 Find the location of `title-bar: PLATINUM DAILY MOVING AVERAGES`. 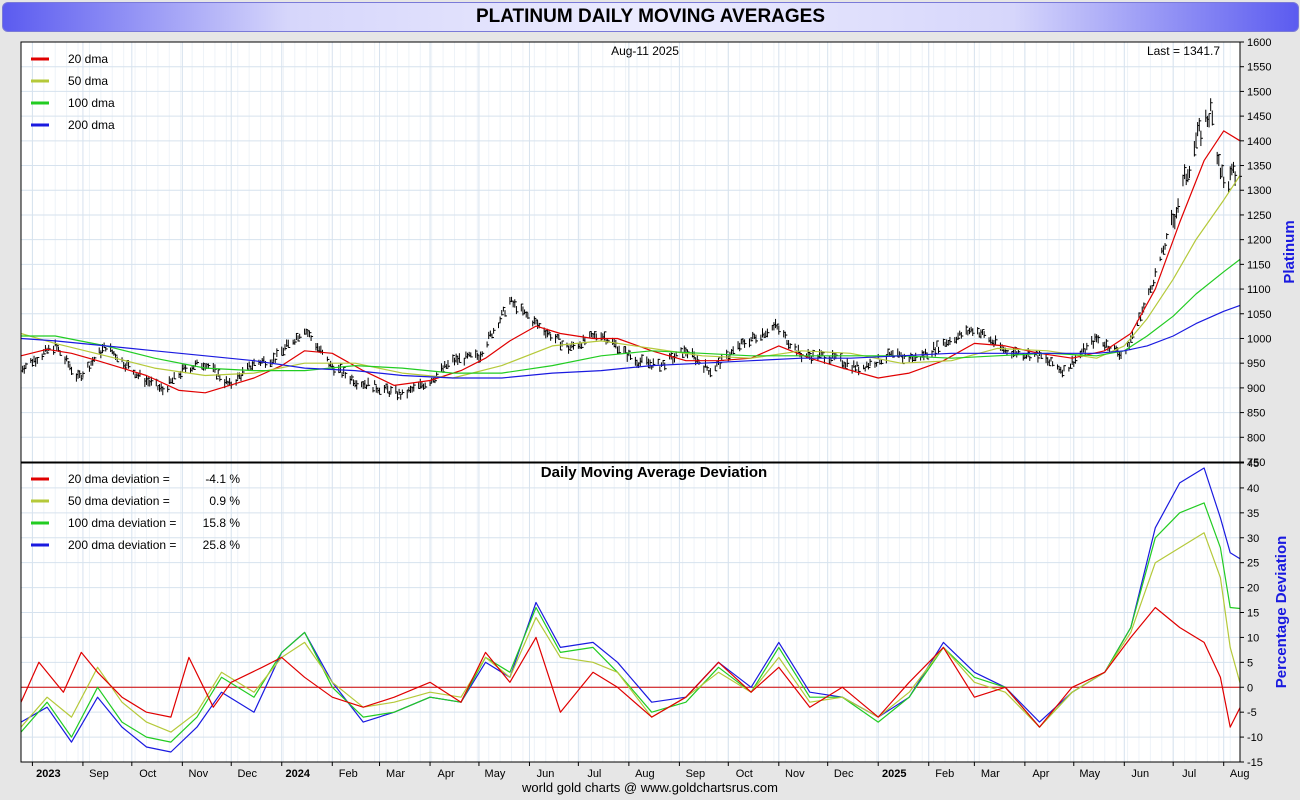

title-bar: PLATINUM DAILY MOVING AVERAGES is located at coordinates (650, 17).